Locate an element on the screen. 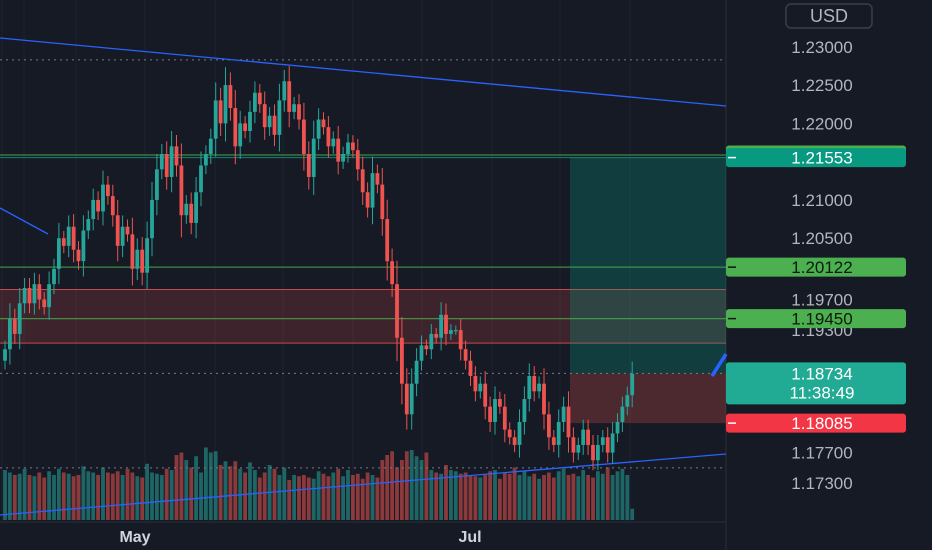  currency-selector: USD is located at coordinates (829, 16).